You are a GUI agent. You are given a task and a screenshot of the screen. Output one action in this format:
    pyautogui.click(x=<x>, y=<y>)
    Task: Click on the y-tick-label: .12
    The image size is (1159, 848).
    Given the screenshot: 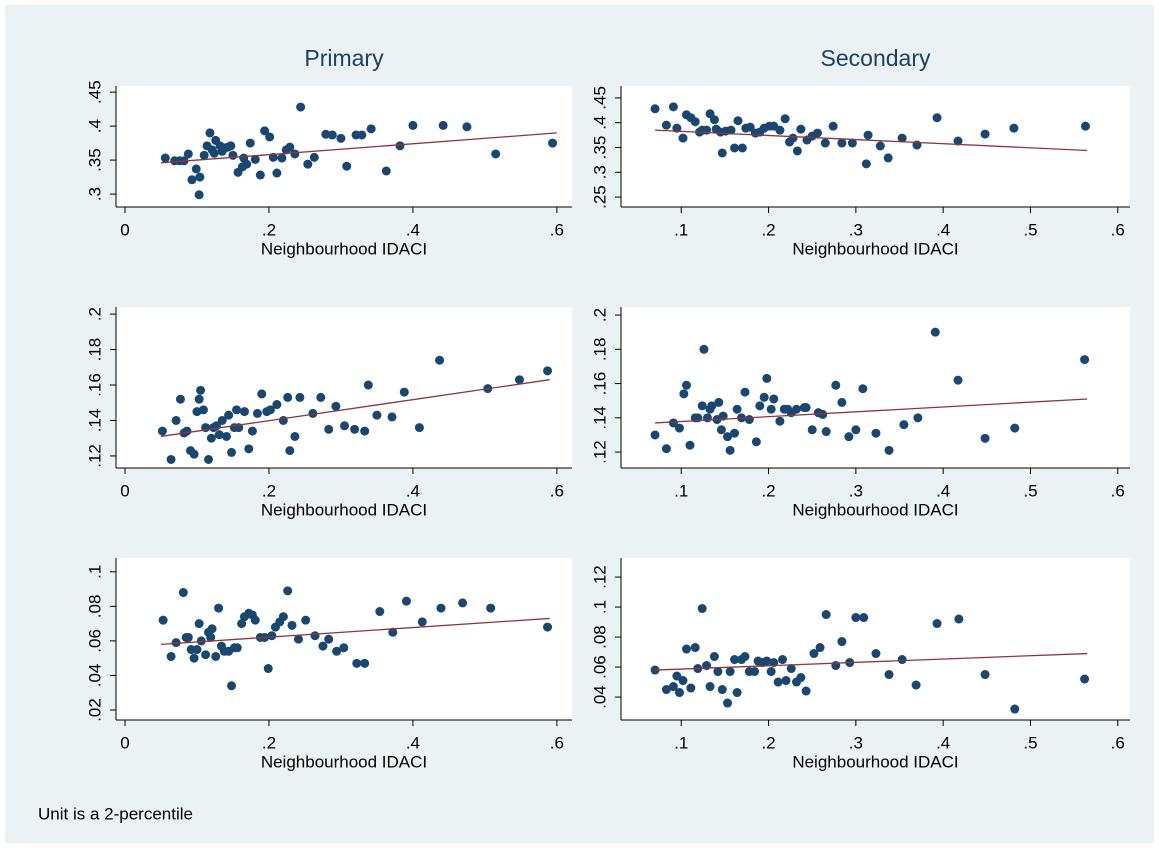 What is the action you would take?
    pyautogui.click(x=599, y=577)
    